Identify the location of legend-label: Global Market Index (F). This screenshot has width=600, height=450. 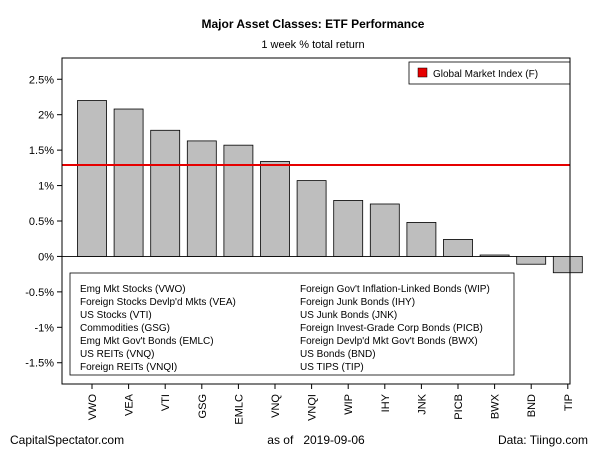
(485, 74).